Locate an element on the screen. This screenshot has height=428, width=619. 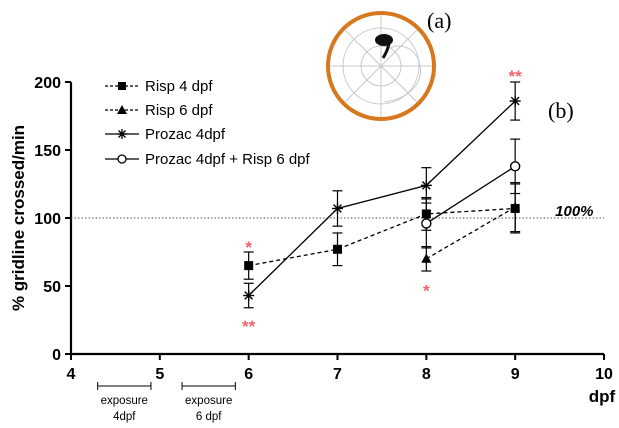
reference-line-label: 100% is located at coordinates (574, 211).